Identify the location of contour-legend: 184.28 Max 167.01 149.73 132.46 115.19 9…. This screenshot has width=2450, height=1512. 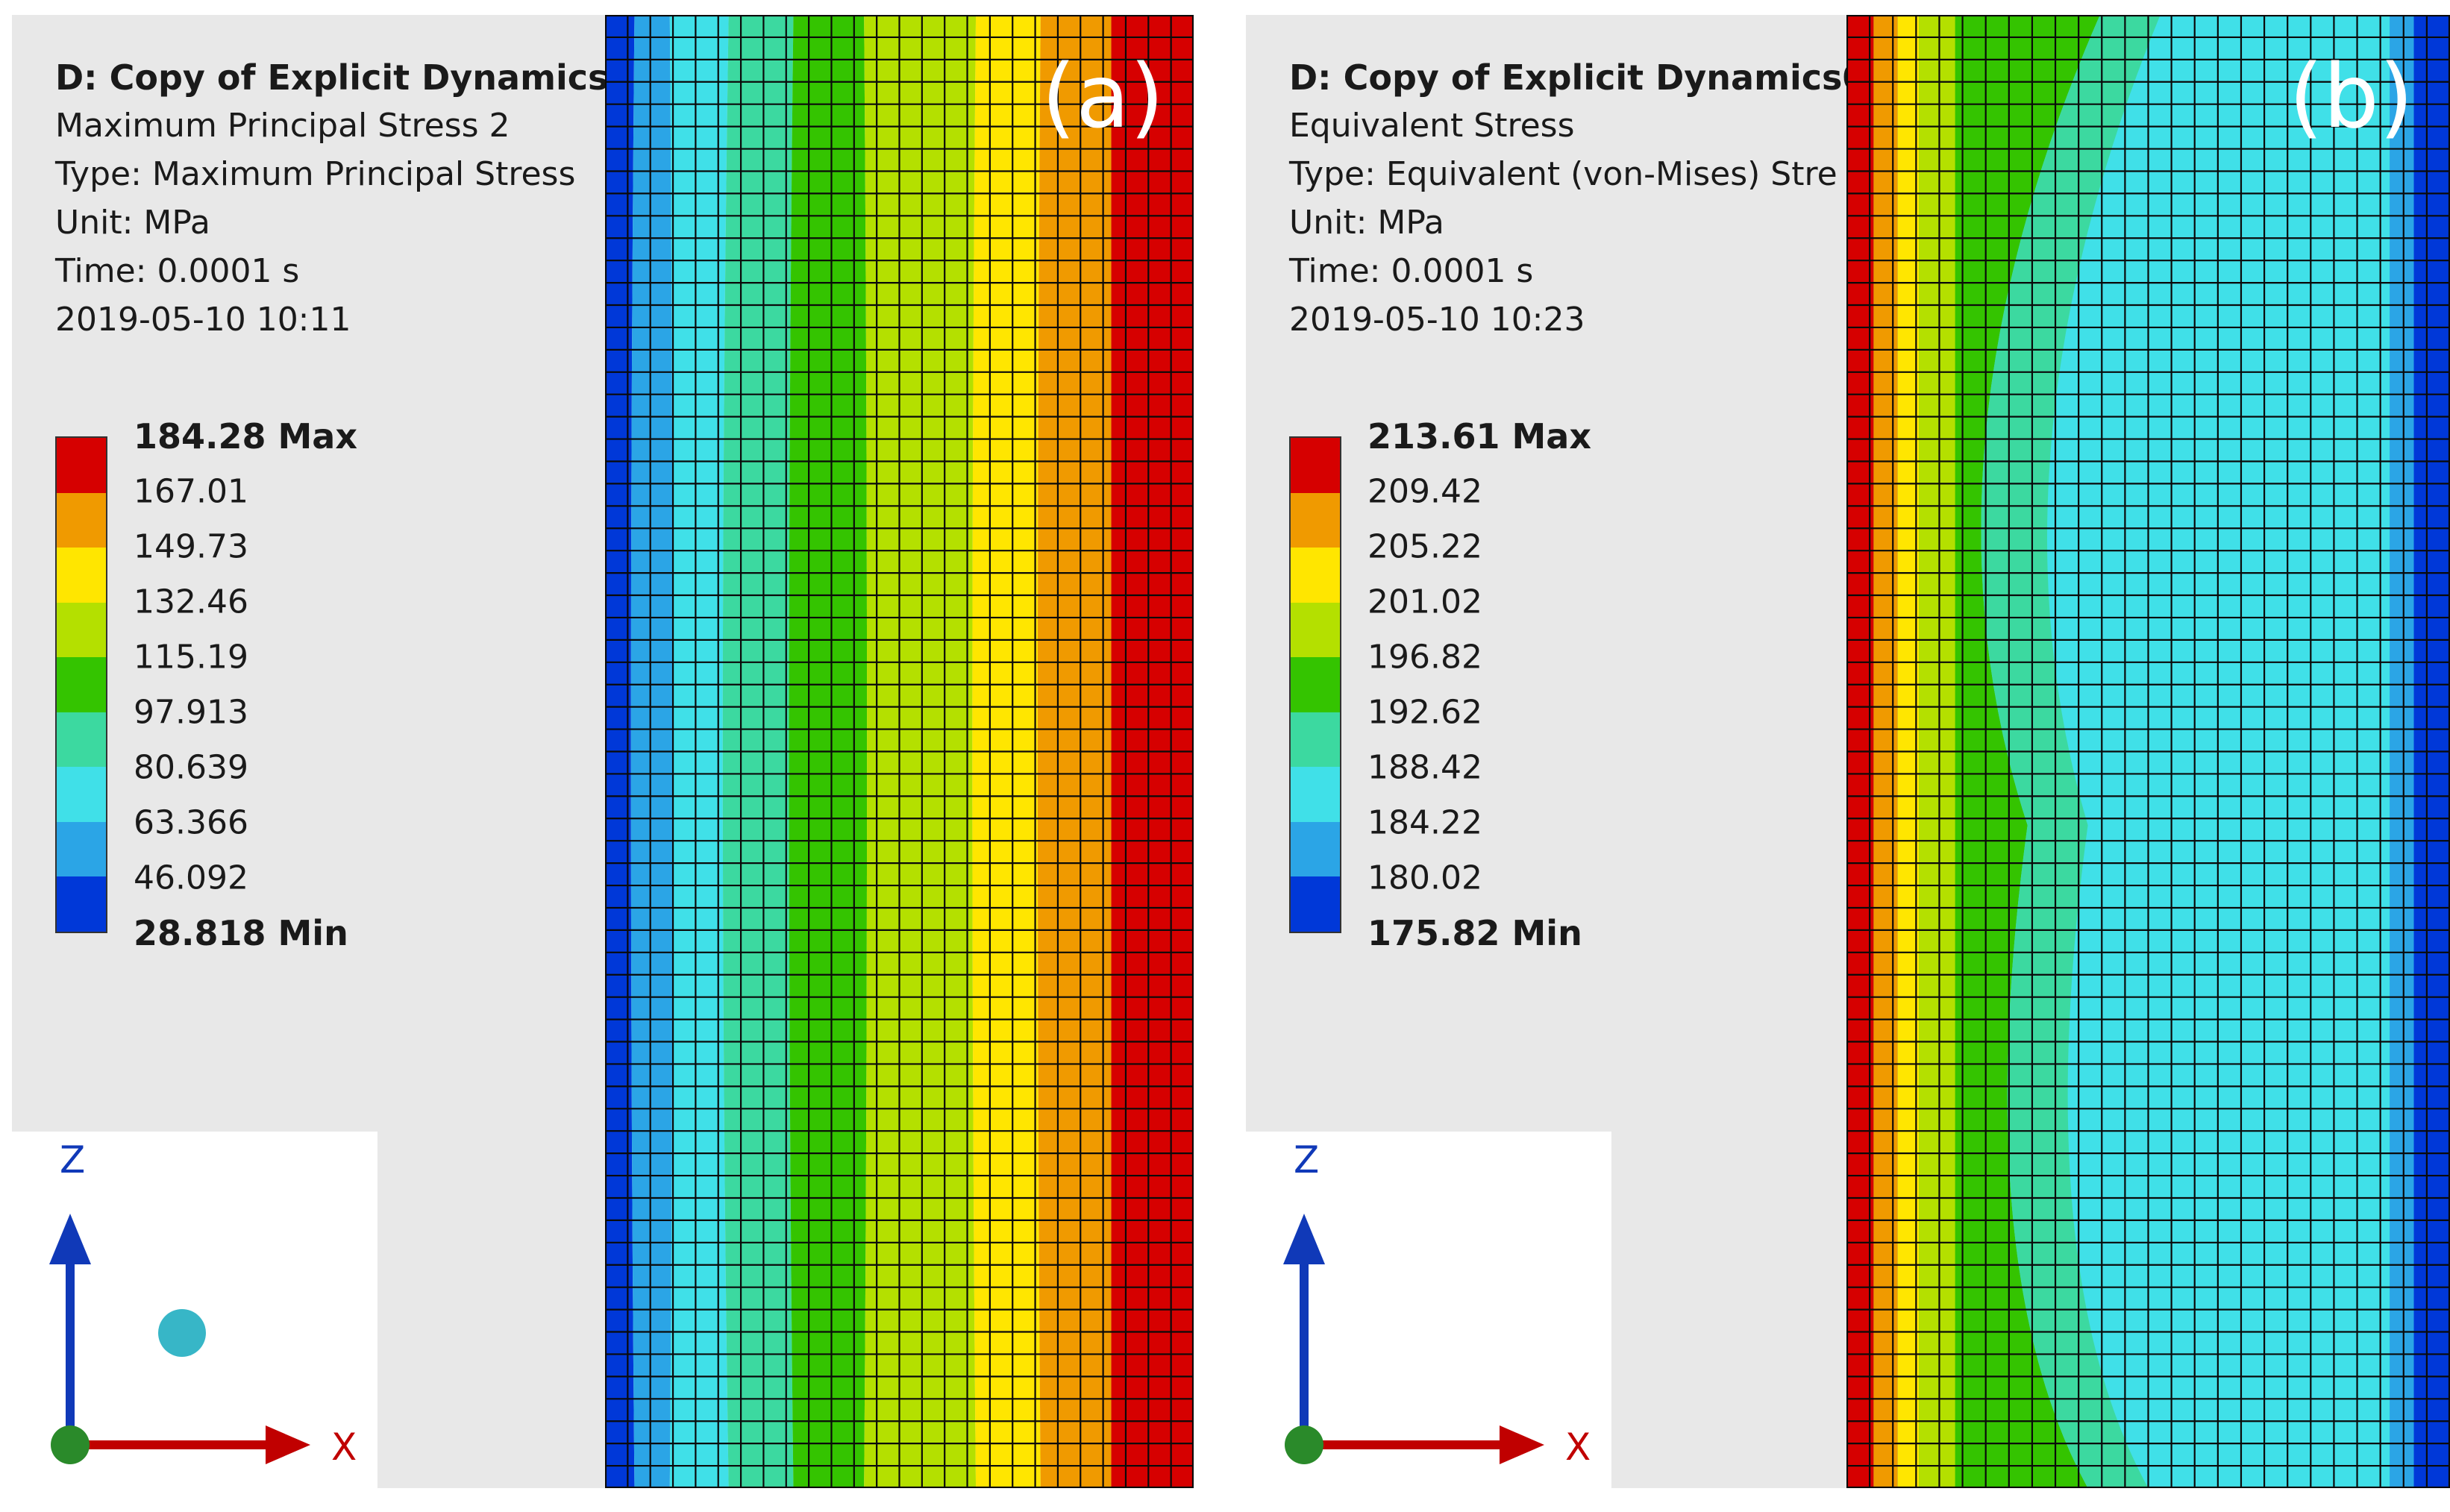
(264, 687).